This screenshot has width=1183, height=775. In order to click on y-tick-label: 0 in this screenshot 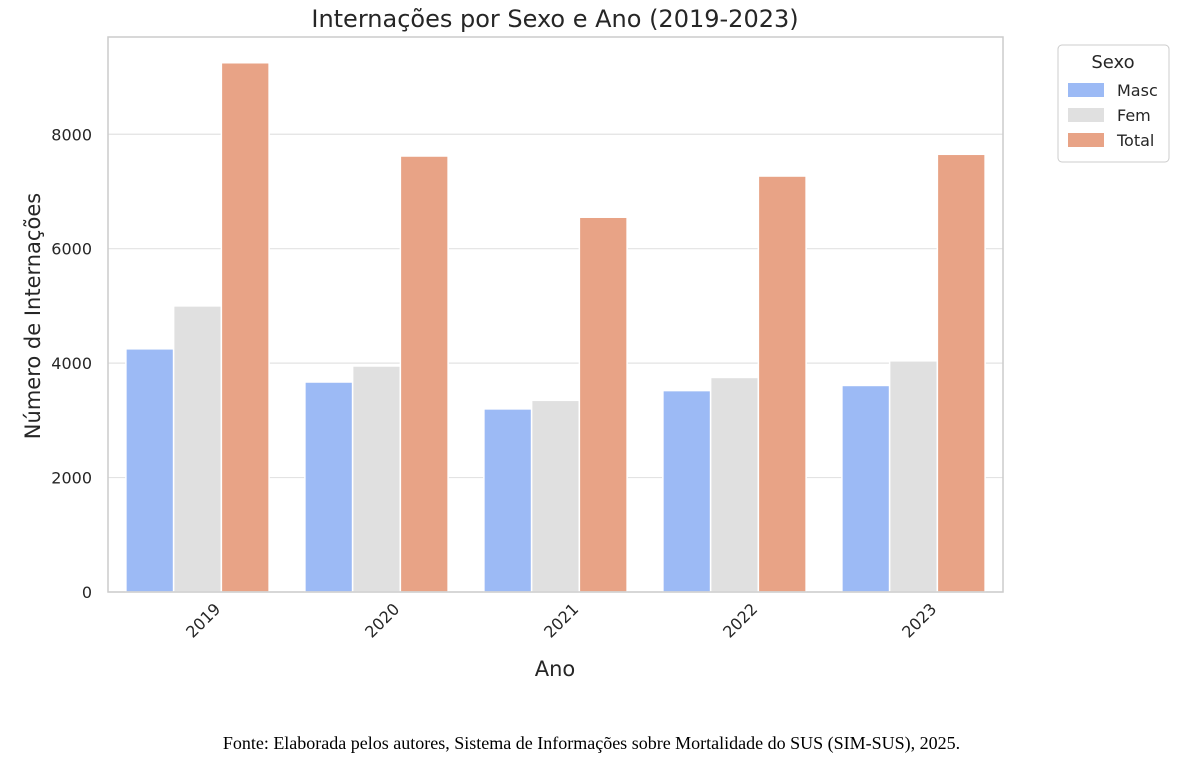, I will do `click(87, 592)`.